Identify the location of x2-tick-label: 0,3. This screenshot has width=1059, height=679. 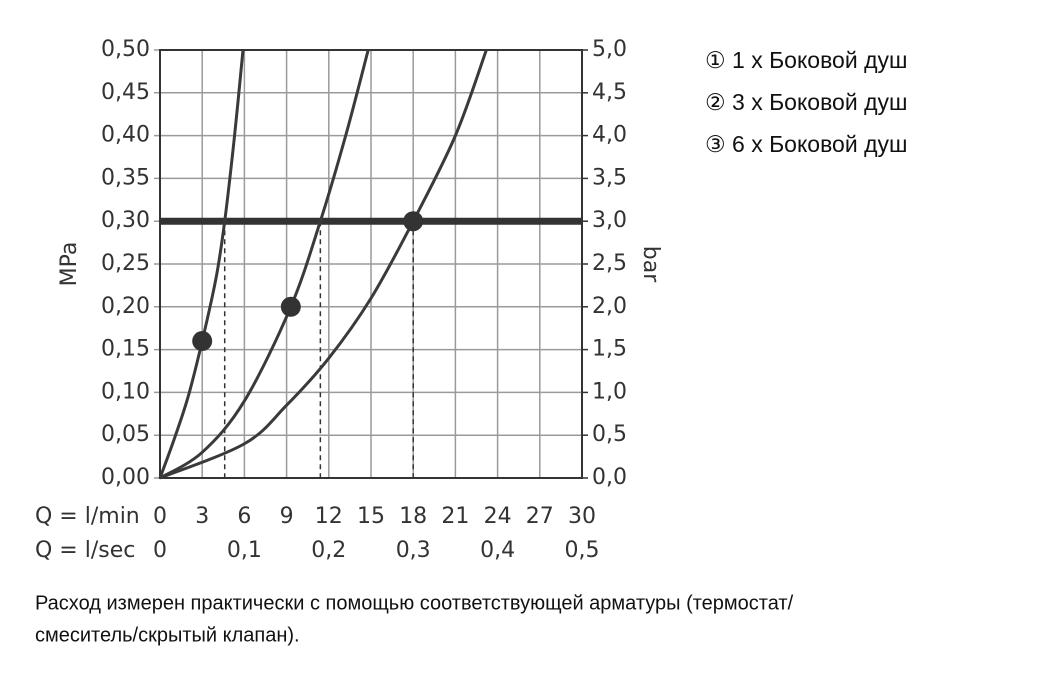
(413, 550).